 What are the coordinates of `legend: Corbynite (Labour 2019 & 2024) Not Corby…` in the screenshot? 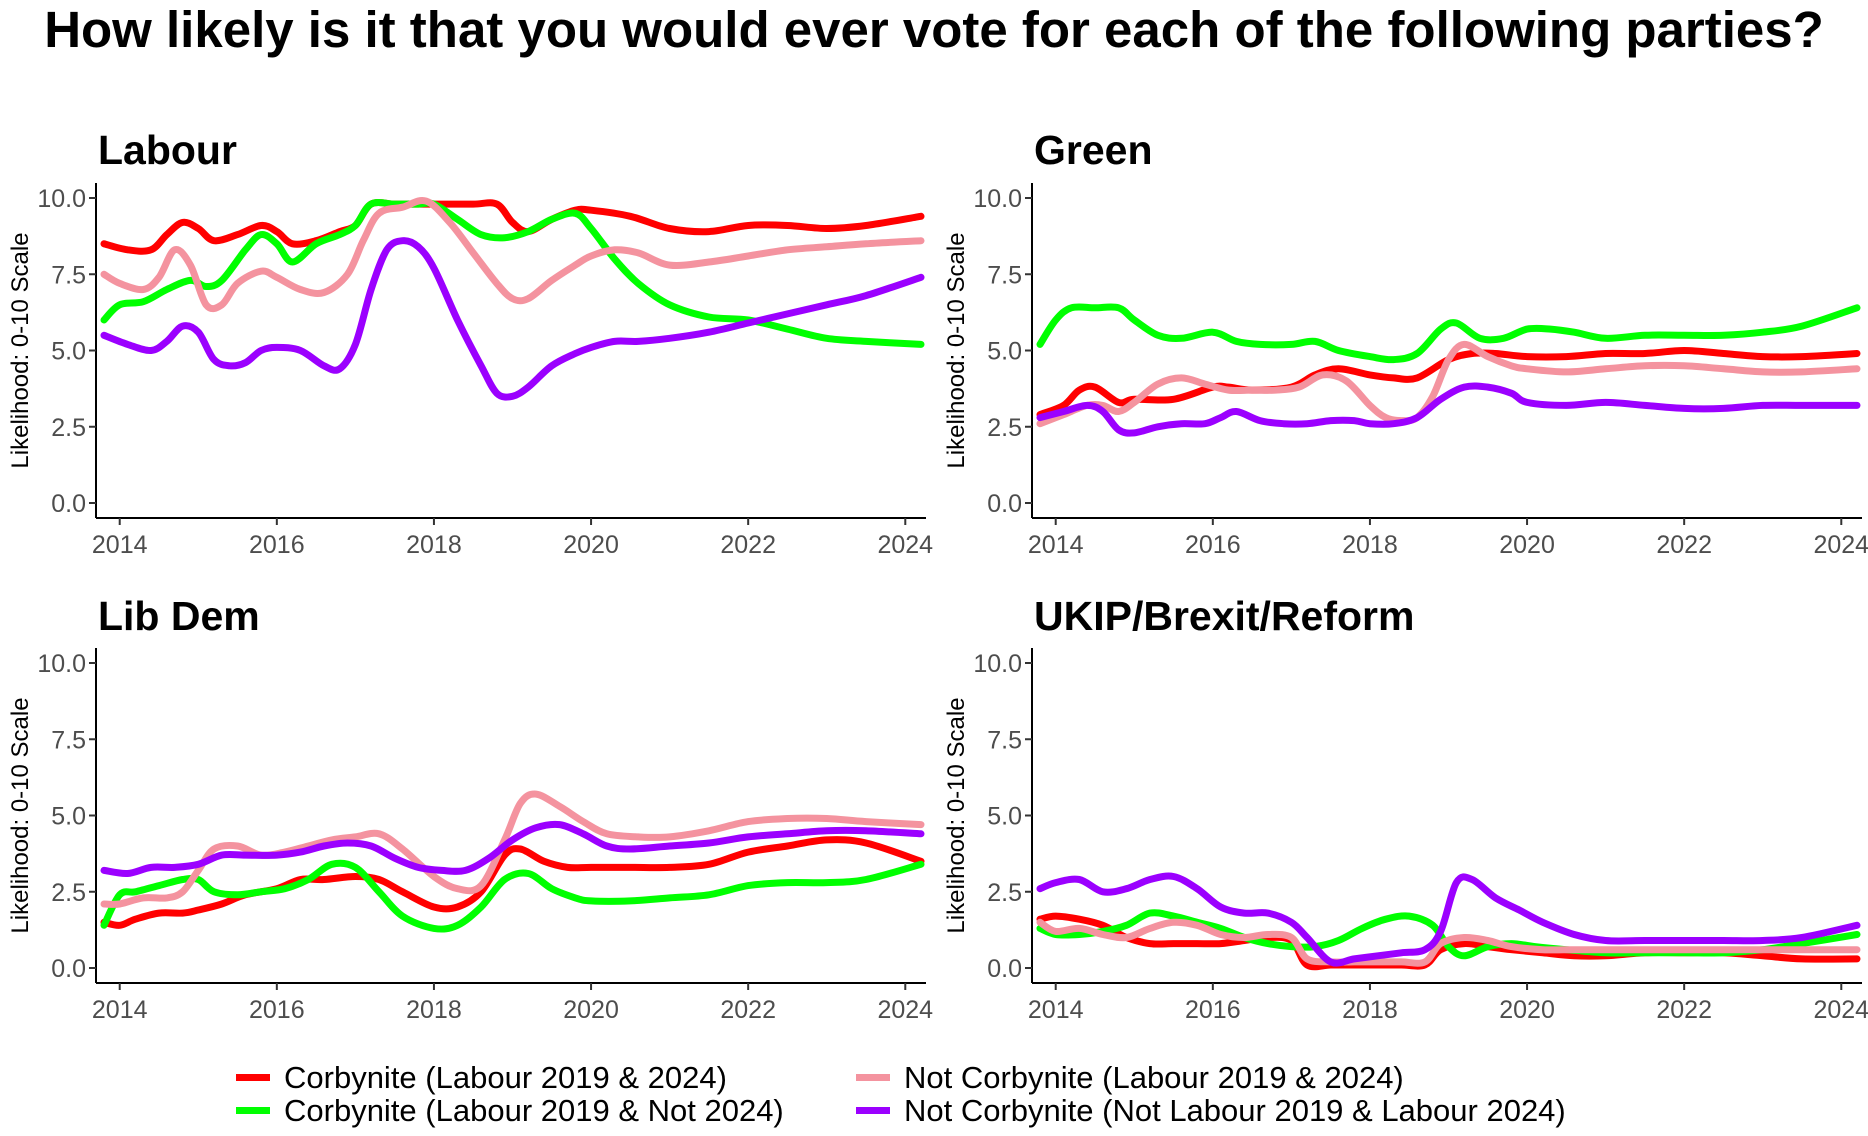 It's located at (906, 1093).